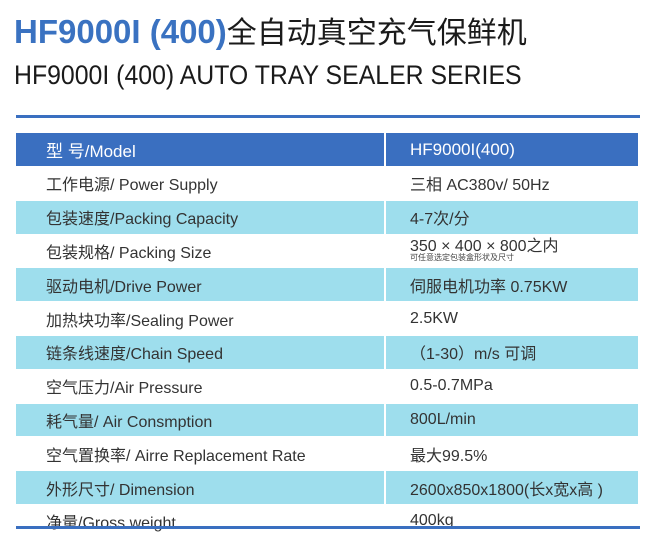 The image size is (654, 548). I want to click on row-value: 三相 AC380v/ 50Hz, so click(512, 183).